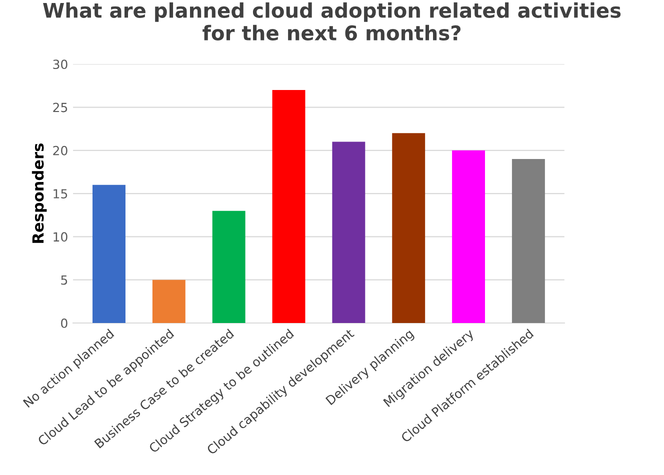  Describe the element at coordinates (60, 151) in the screenshot. I see `y-tick-label: 20` at that location.